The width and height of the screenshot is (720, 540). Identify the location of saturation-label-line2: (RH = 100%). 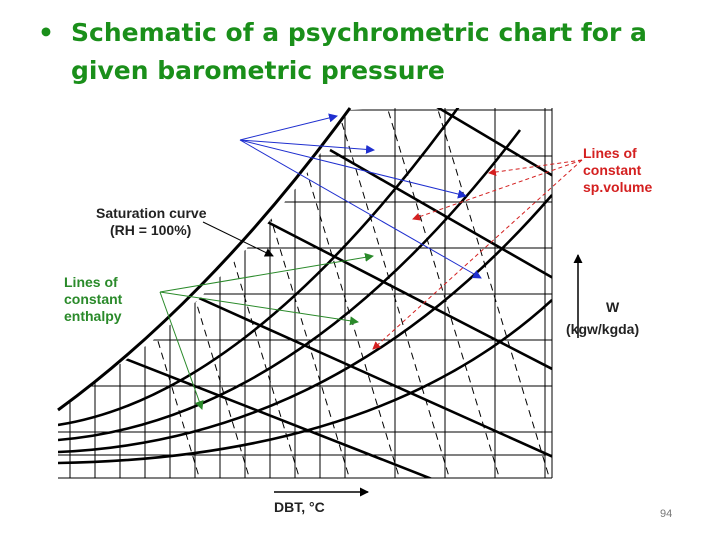
(150, 230).